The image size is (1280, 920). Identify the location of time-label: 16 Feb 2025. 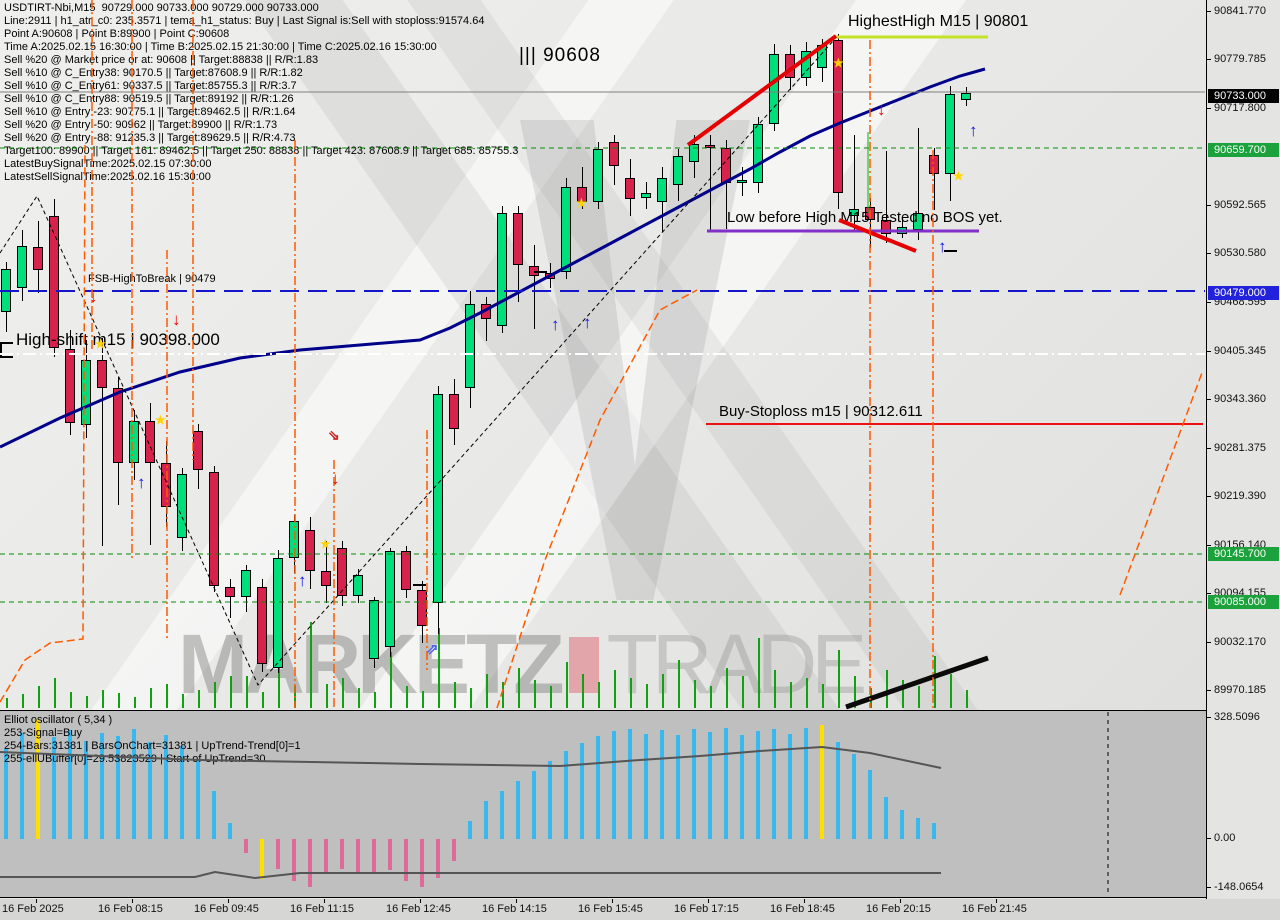
(33, 909).